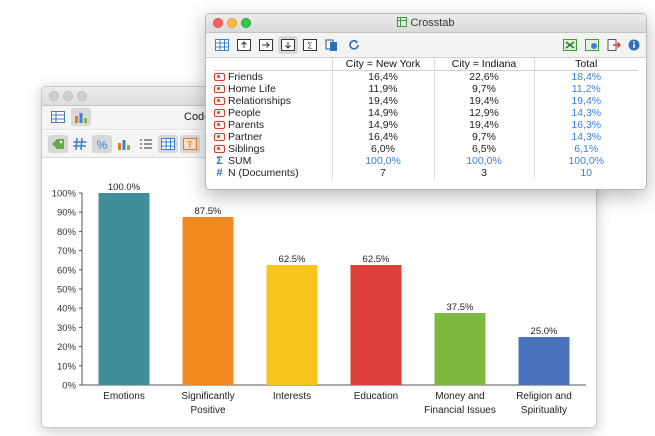 This screenshot has height=436, width=655. I want to click on y-tick-label: 60%, so click(67, 270).